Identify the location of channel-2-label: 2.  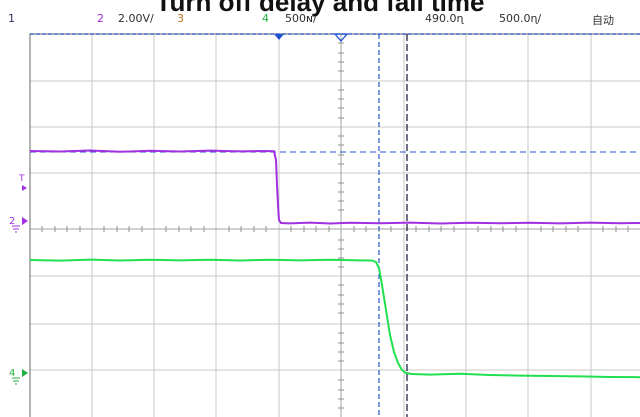
(100, 18).